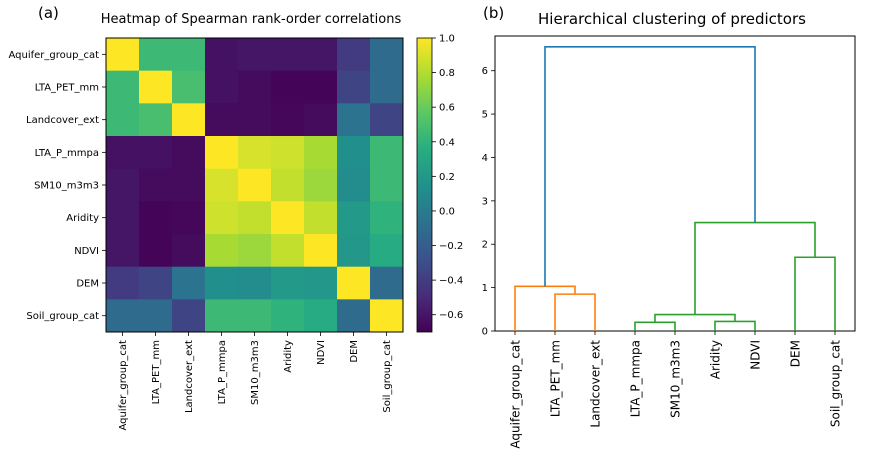 Image resolution: width=878 pixels, height=459 pixels. Describe the element at coordinates (87, 284) in the screenshot. I see `heatmap-row-label: DEM` at that location.